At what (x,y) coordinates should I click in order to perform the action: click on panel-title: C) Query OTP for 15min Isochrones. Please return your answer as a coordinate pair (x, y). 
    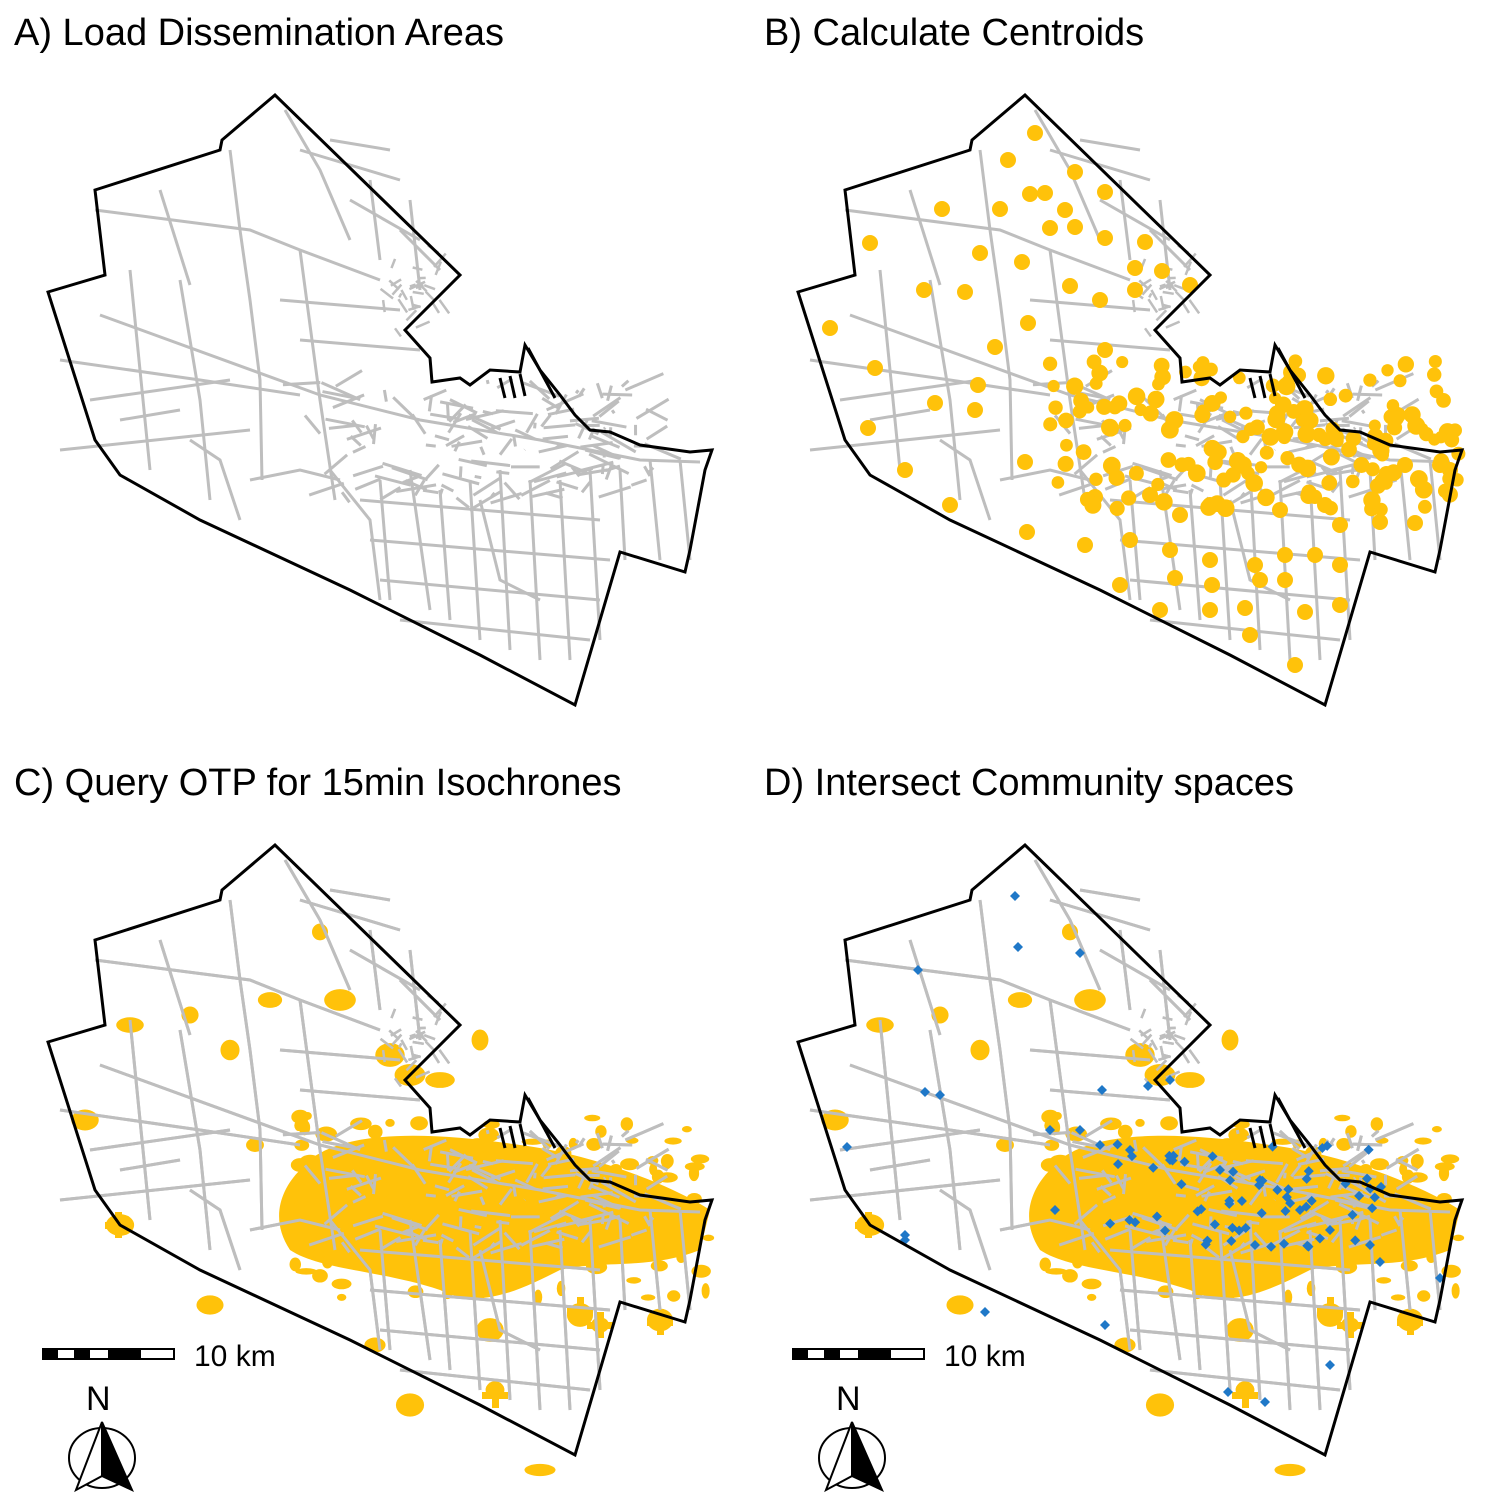
    Looking at the image, I should click on (318, 783).